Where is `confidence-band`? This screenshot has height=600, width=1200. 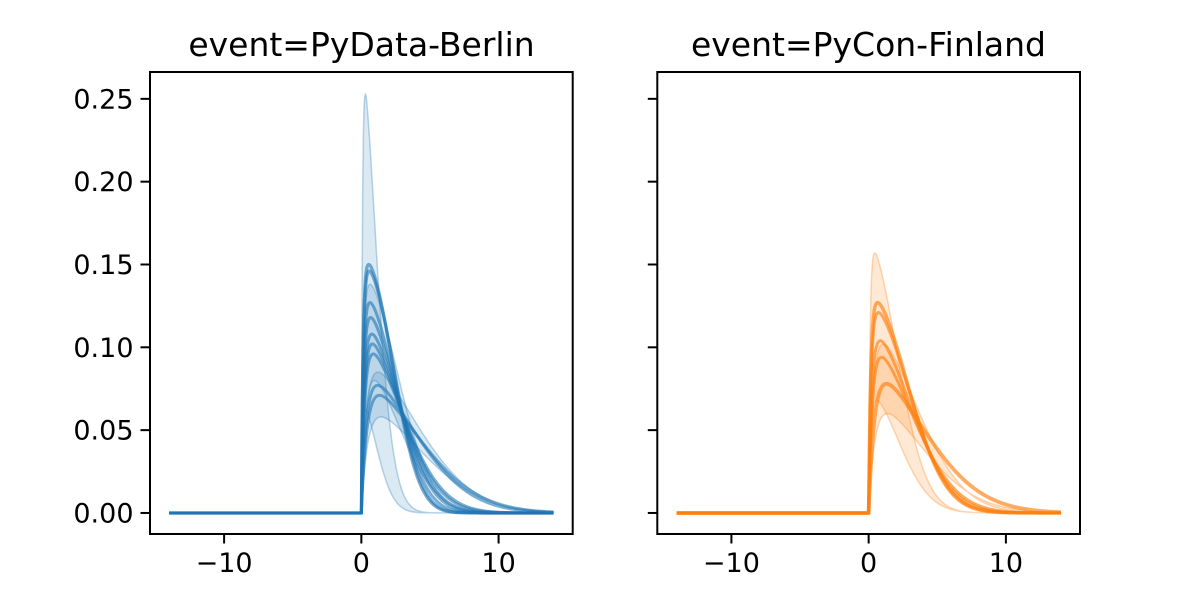 confidence-band is located at coordinates (457, 303).